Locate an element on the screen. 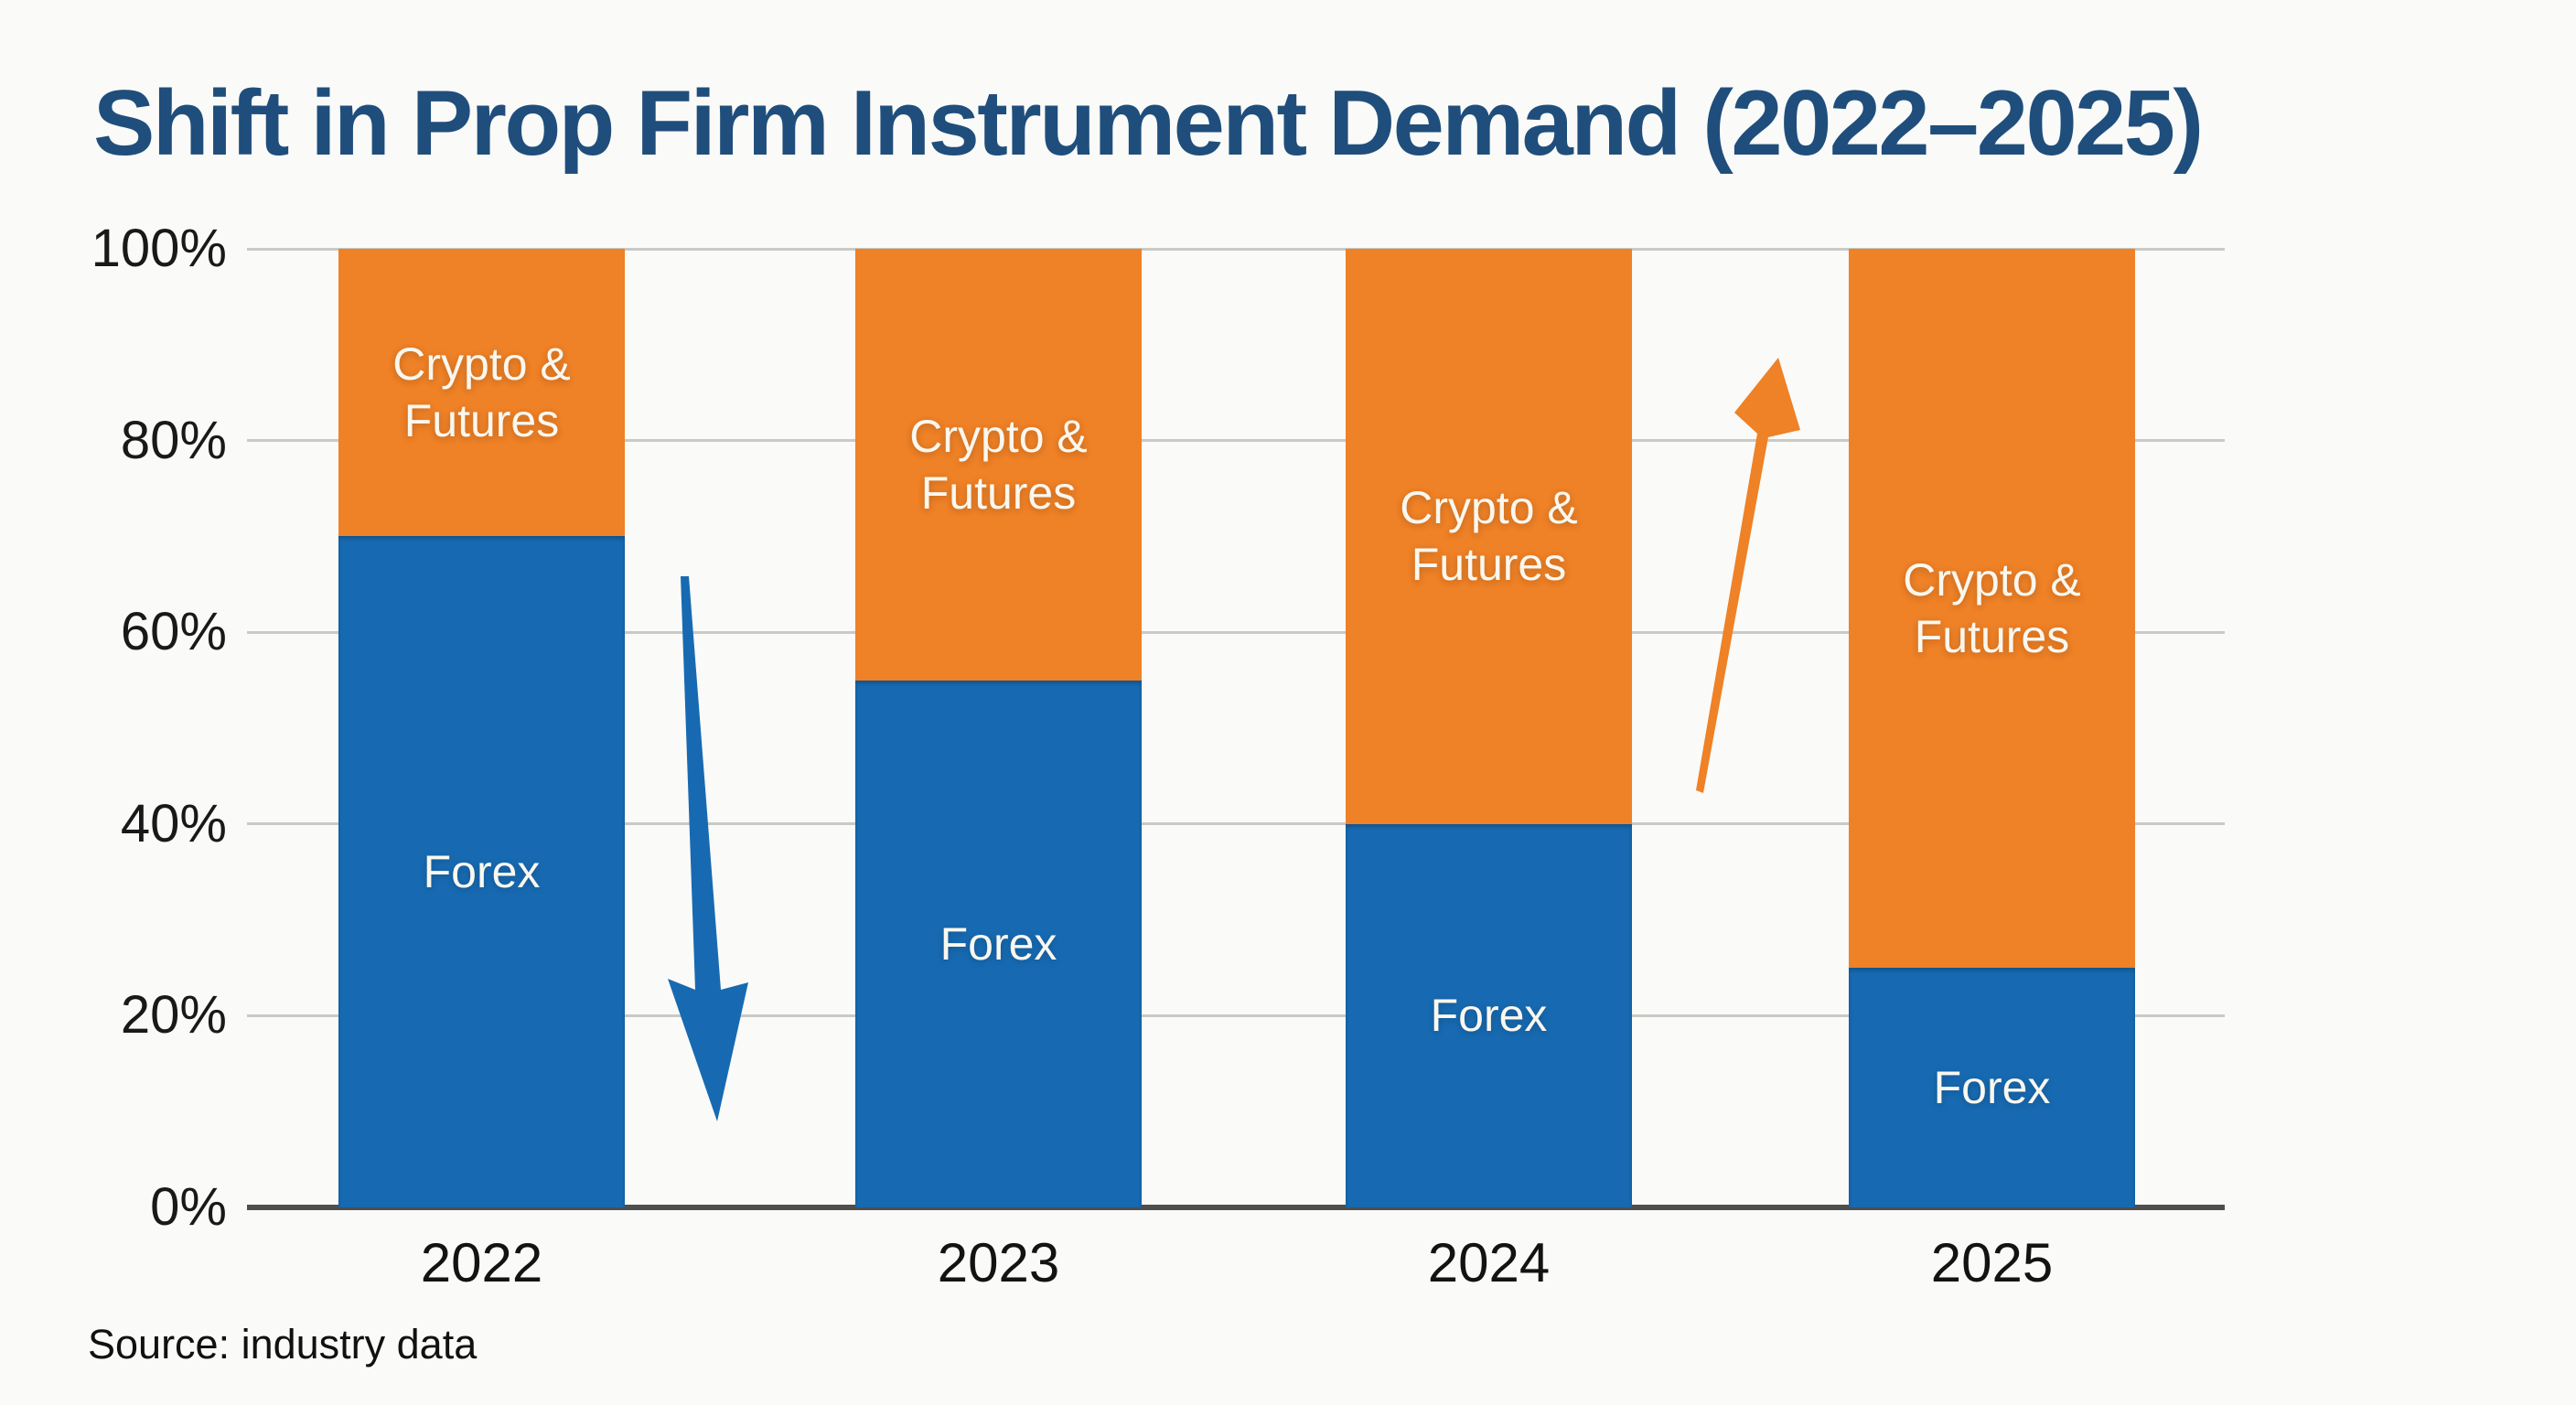  bar-segment-forex-2022: Forex is located at coordinates (481, 871).